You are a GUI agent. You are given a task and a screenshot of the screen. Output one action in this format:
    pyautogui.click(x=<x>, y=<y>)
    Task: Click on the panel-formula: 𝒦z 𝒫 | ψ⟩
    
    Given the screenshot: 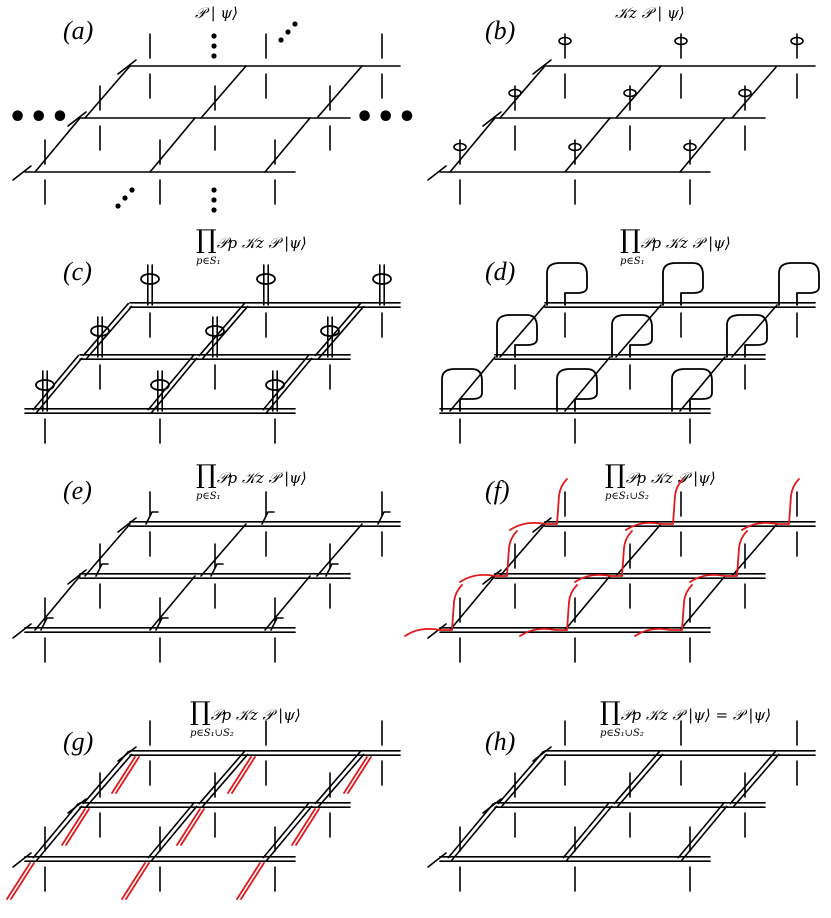 What is the action you would take?
    pyautogui.click(x=650, y=13)
    